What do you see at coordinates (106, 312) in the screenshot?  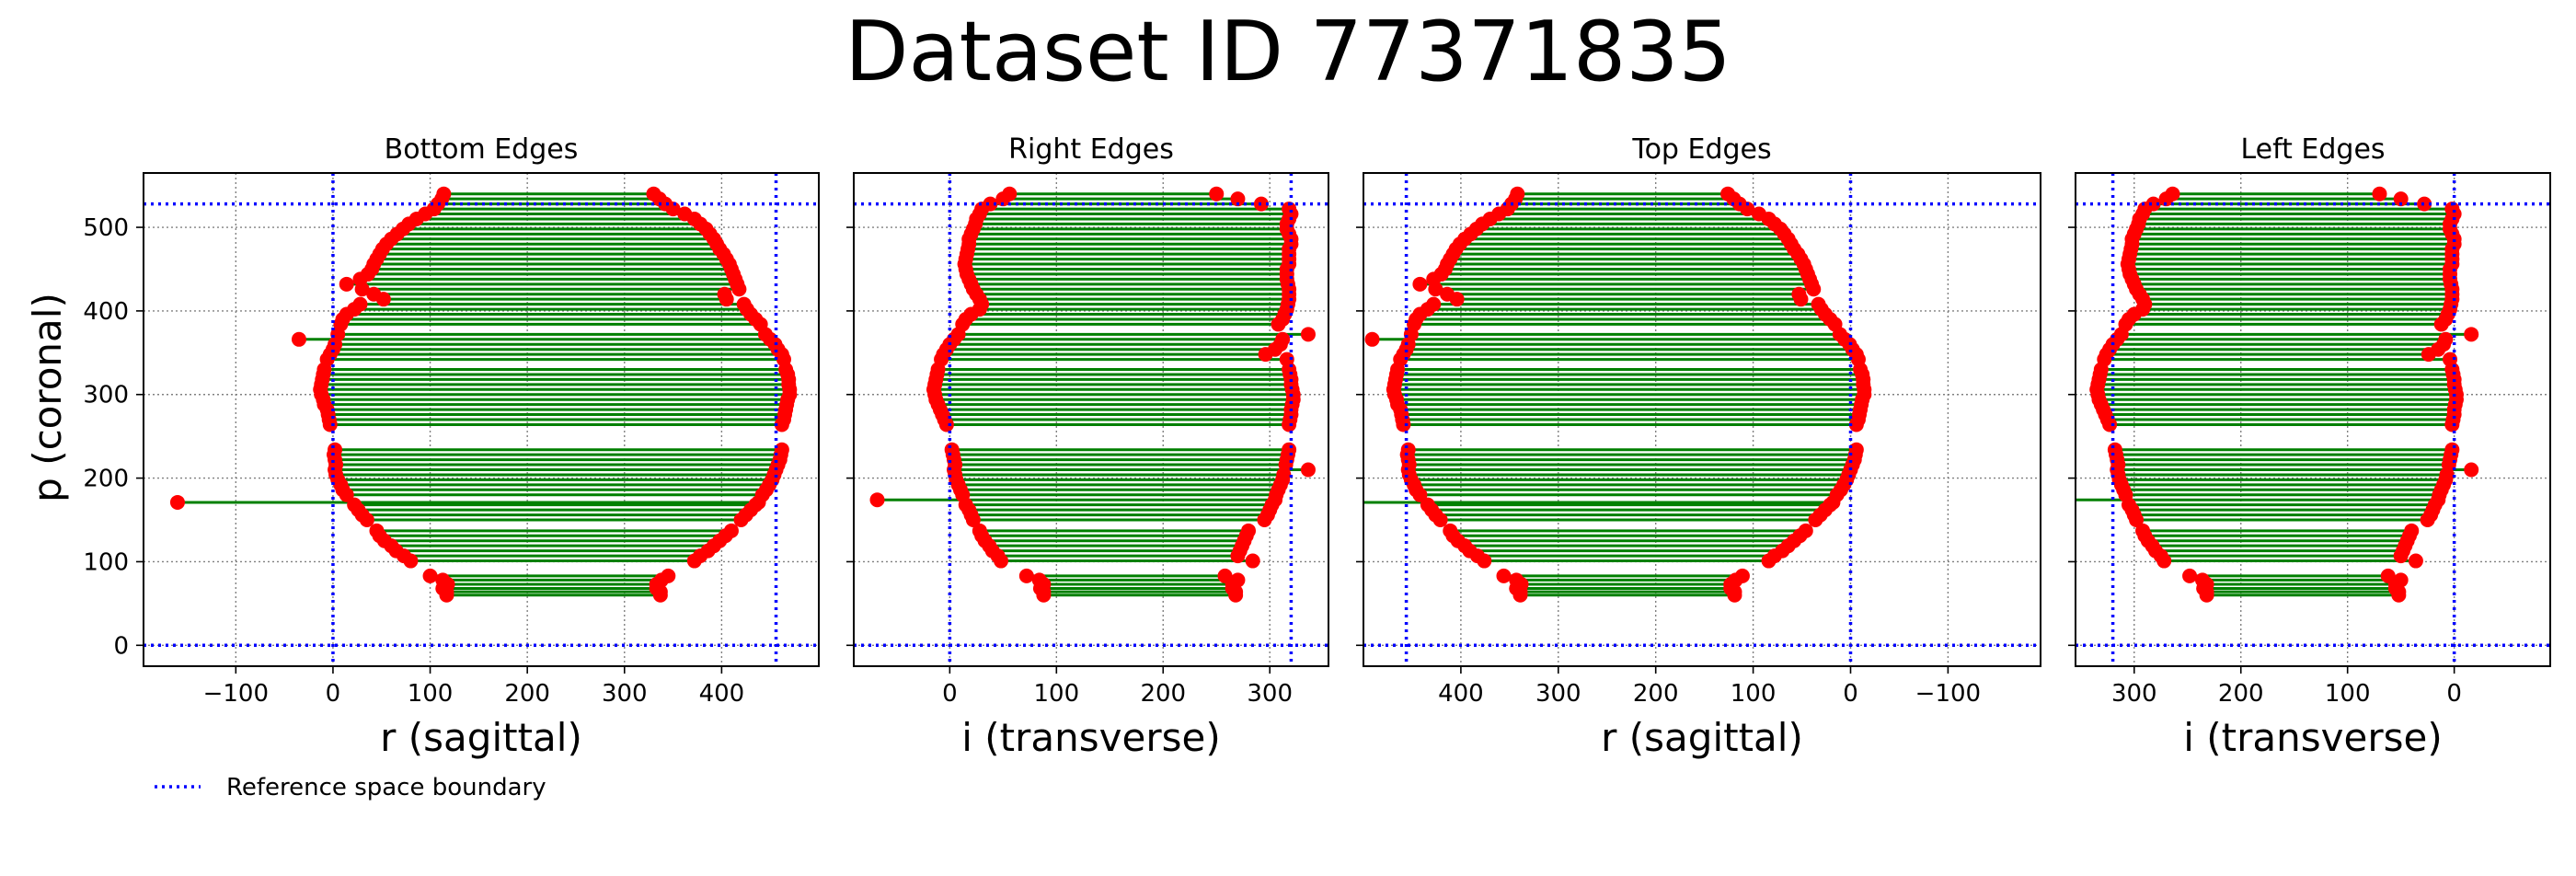 I see `bottom-edges-y-tick-label: 400` at bounding box center [106, 312].